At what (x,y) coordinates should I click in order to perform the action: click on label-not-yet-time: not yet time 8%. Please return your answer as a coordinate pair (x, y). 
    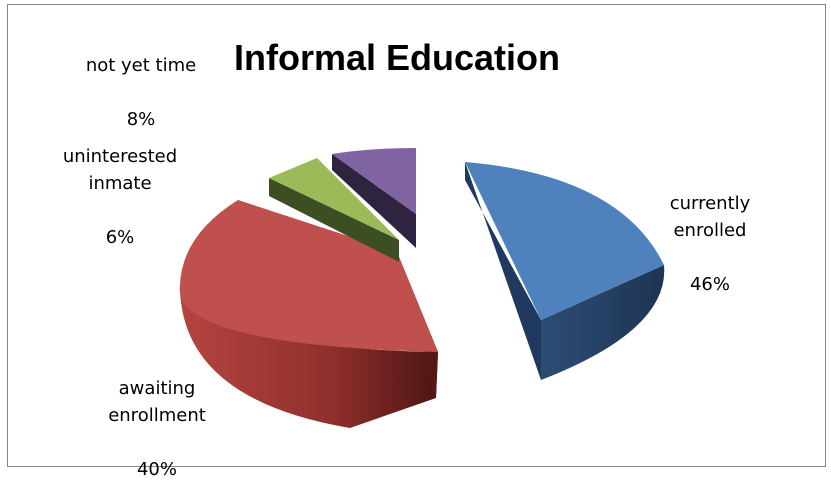
    Looking at the image, I should click on (141, 79).